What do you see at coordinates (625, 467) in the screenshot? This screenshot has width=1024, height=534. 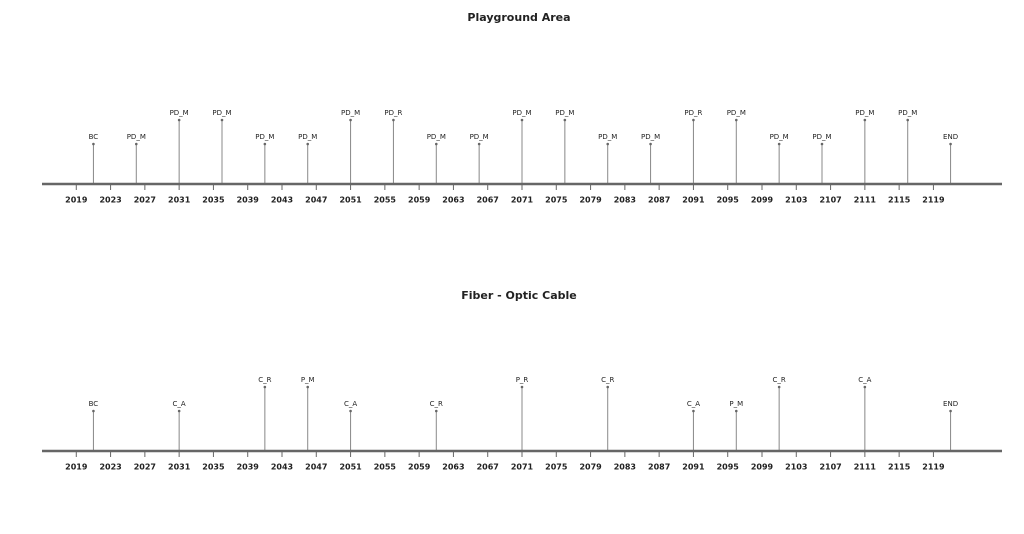 I see `x-tick-label: 2083` at bounding box center [625, 467].